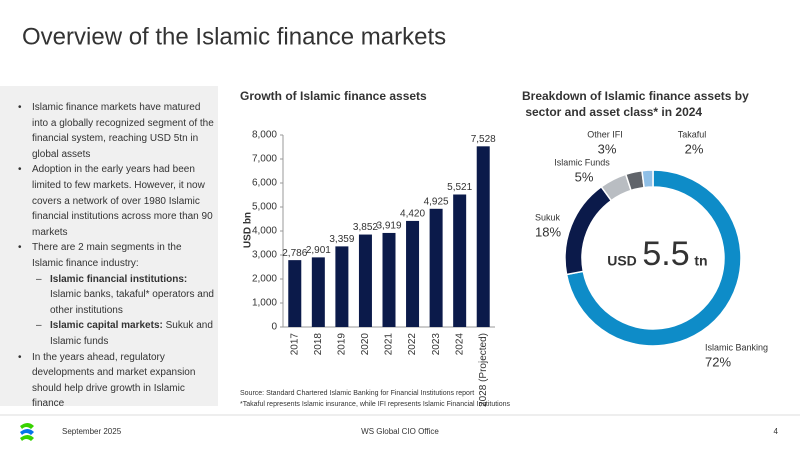  What do you see at coordinates (459, 187) in the screenshot?
I see `value-label: 5,521` at bounding box center [459, 187].